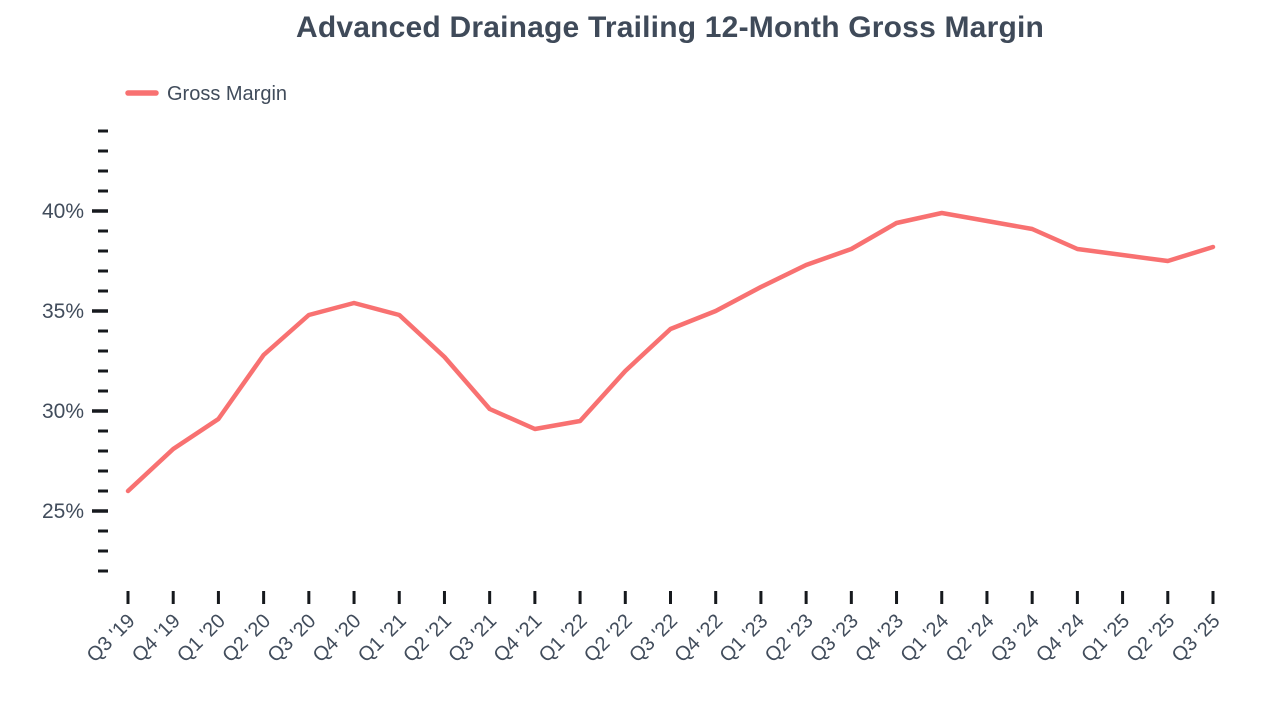 This screenshot has height=720, width=1280. I want to click on x-tick-label: Q2 '25, so click(1151, 638).